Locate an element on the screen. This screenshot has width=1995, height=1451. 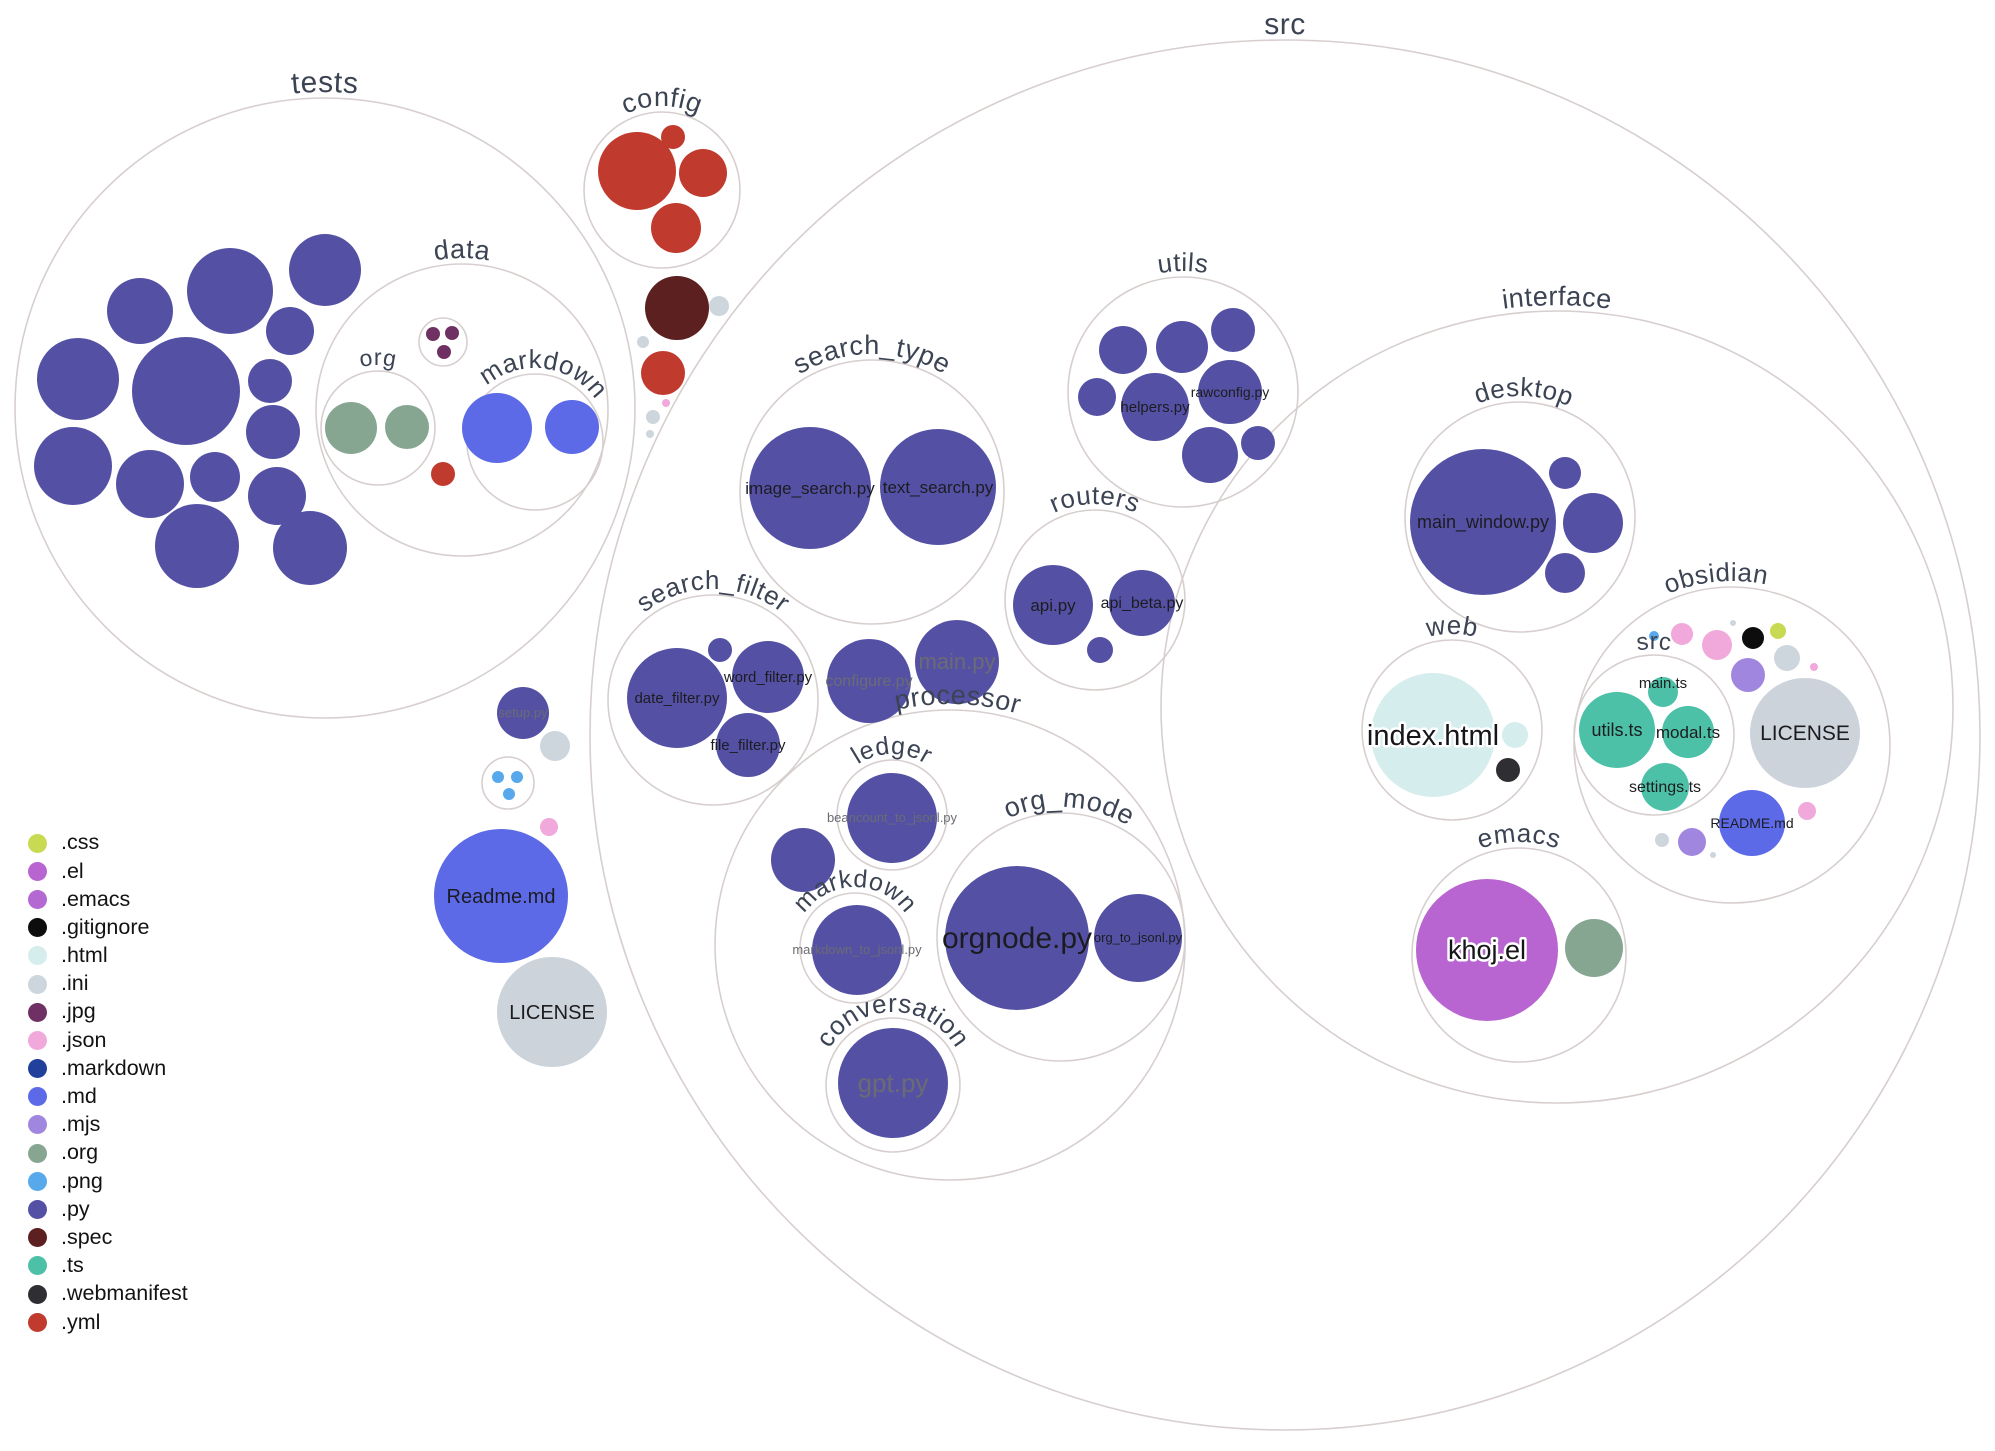
file-label-date_filter.py: date_filter.py is located at coordinates (677, 698).